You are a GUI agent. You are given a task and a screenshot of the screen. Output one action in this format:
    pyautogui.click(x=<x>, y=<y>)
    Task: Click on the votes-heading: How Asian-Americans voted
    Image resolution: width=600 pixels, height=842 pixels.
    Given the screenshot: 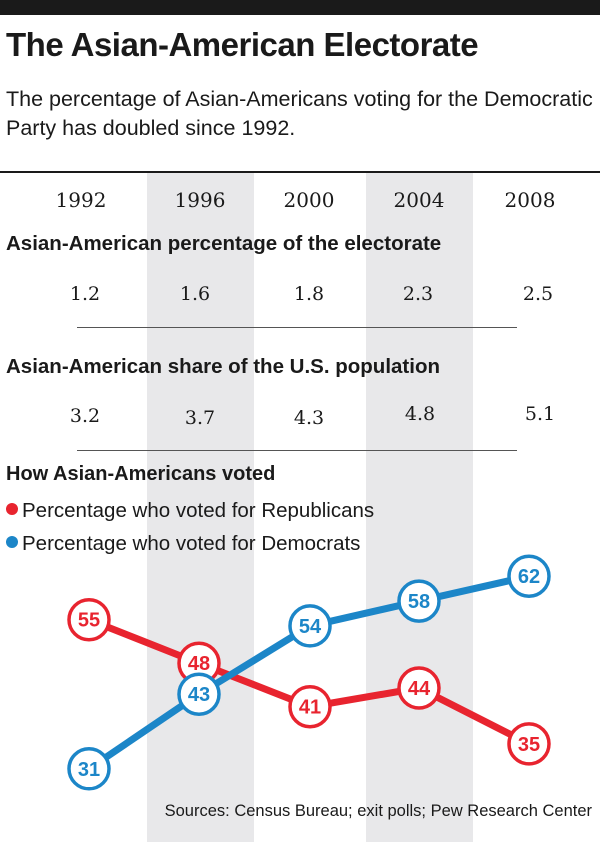 What is the action you would take?
    pyautogui.click(x=141, y=474)
    